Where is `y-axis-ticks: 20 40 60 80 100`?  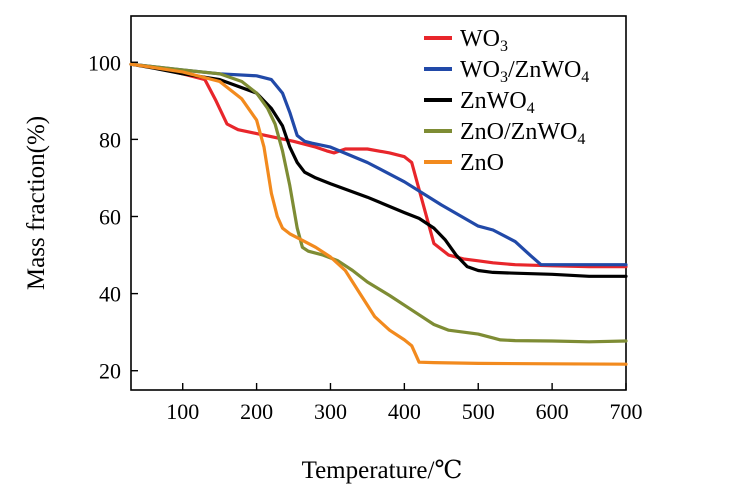 y-axis-ticks: 20 40 60 80 100 is located at coordinates (113, 217).